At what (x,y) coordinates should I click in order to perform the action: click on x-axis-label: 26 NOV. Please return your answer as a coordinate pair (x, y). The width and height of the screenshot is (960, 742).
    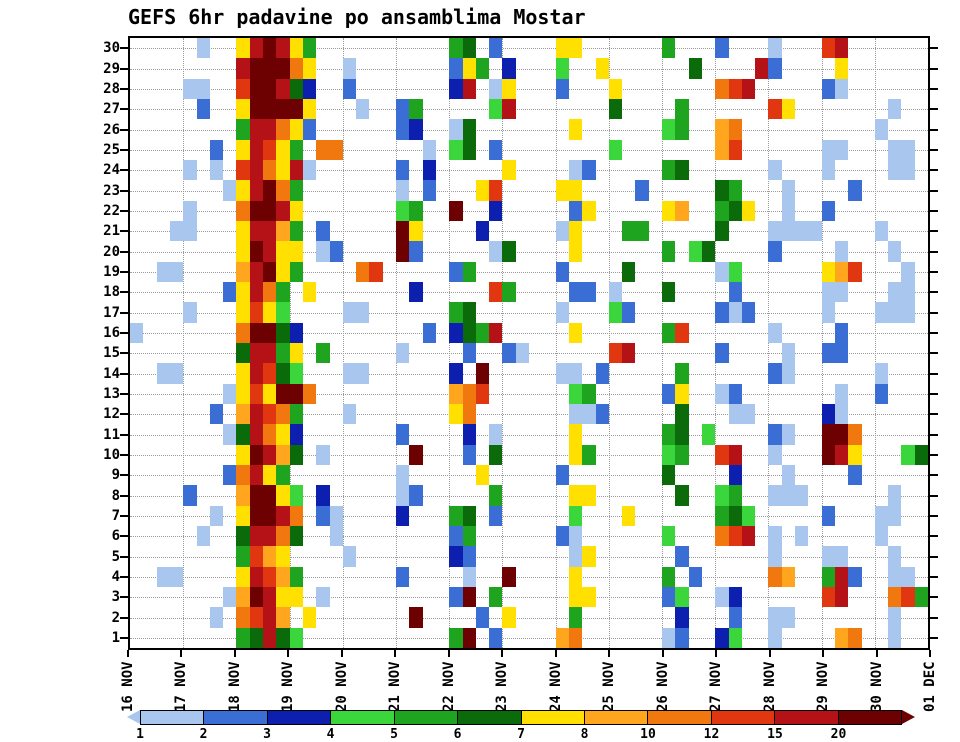
    Looking at the image, I should click on (662, 686).